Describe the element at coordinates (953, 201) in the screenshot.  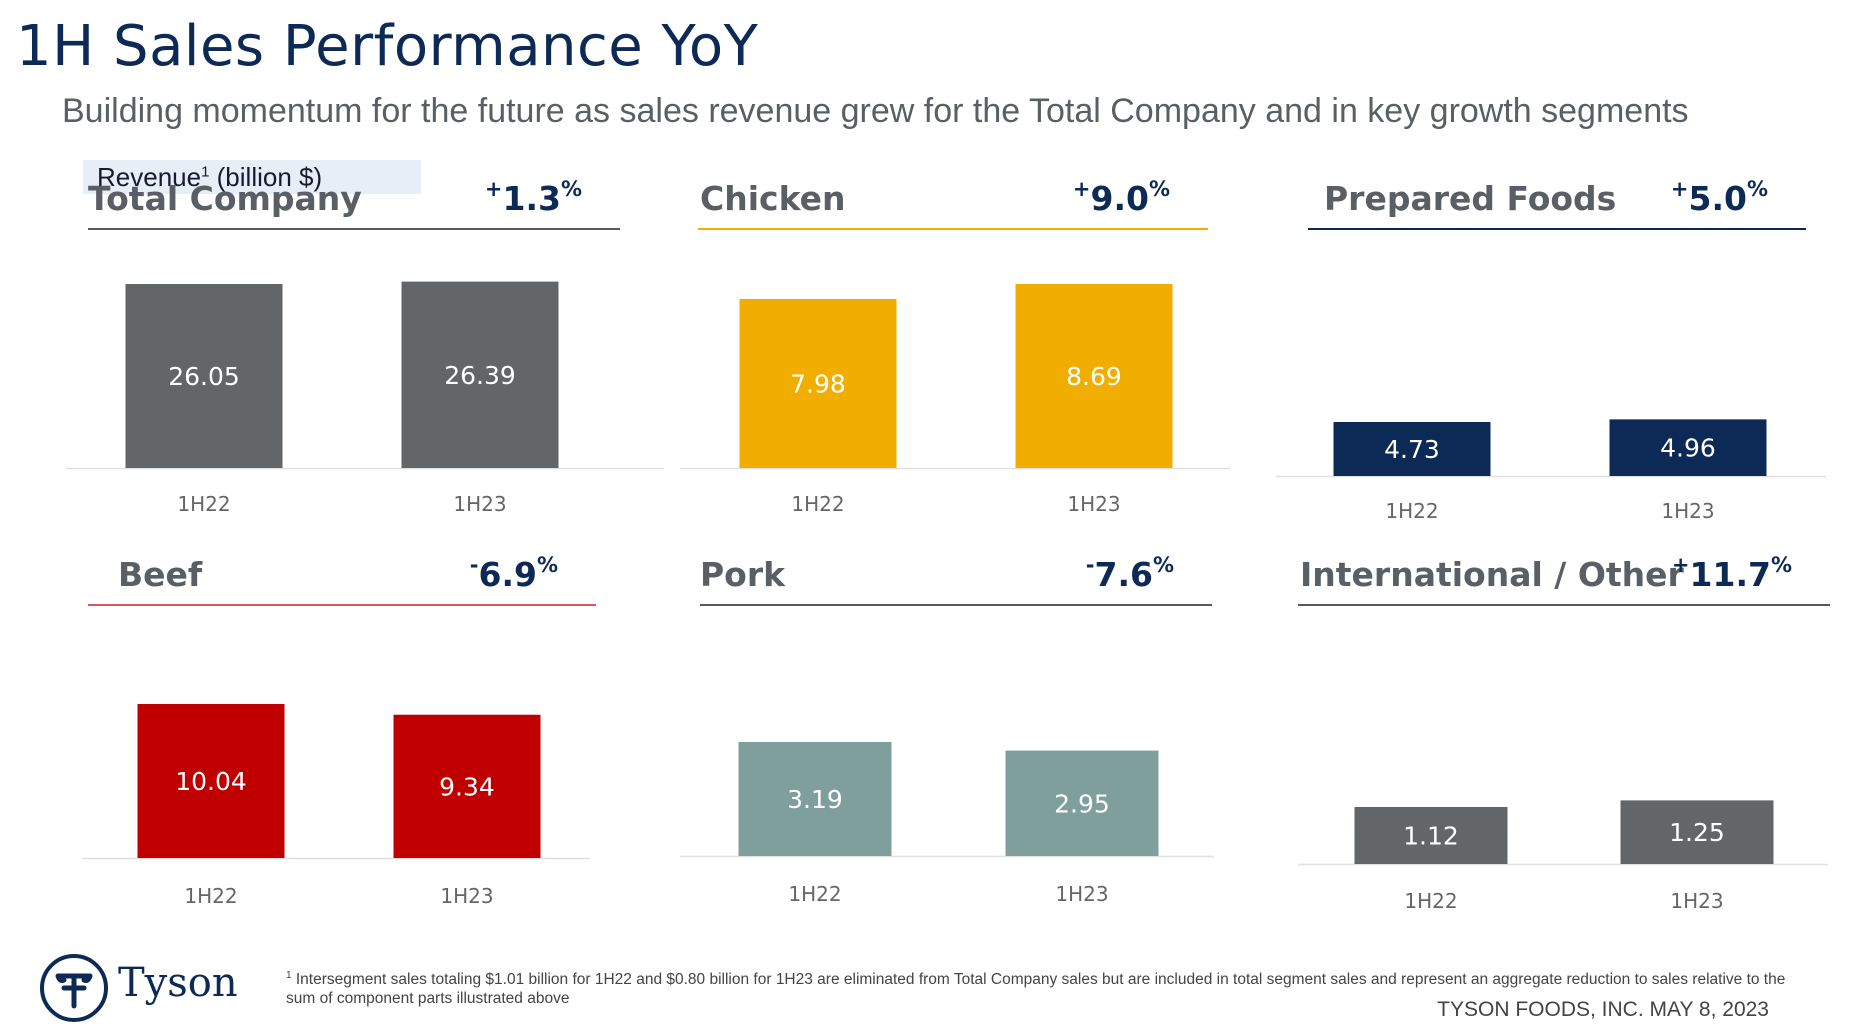
I see `panel-header-chicken: Chicken +9.0%` at that location.